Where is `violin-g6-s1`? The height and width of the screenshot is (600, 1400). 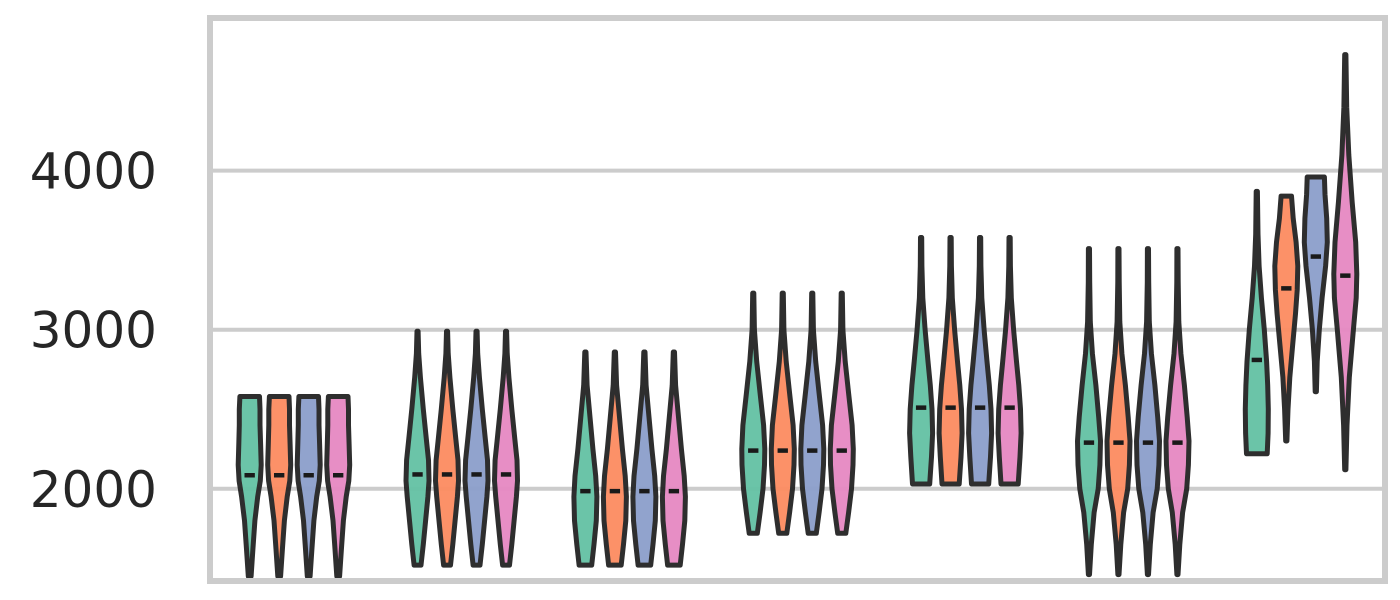 violin-g6-s1 is located at coordinates (1286, 318).